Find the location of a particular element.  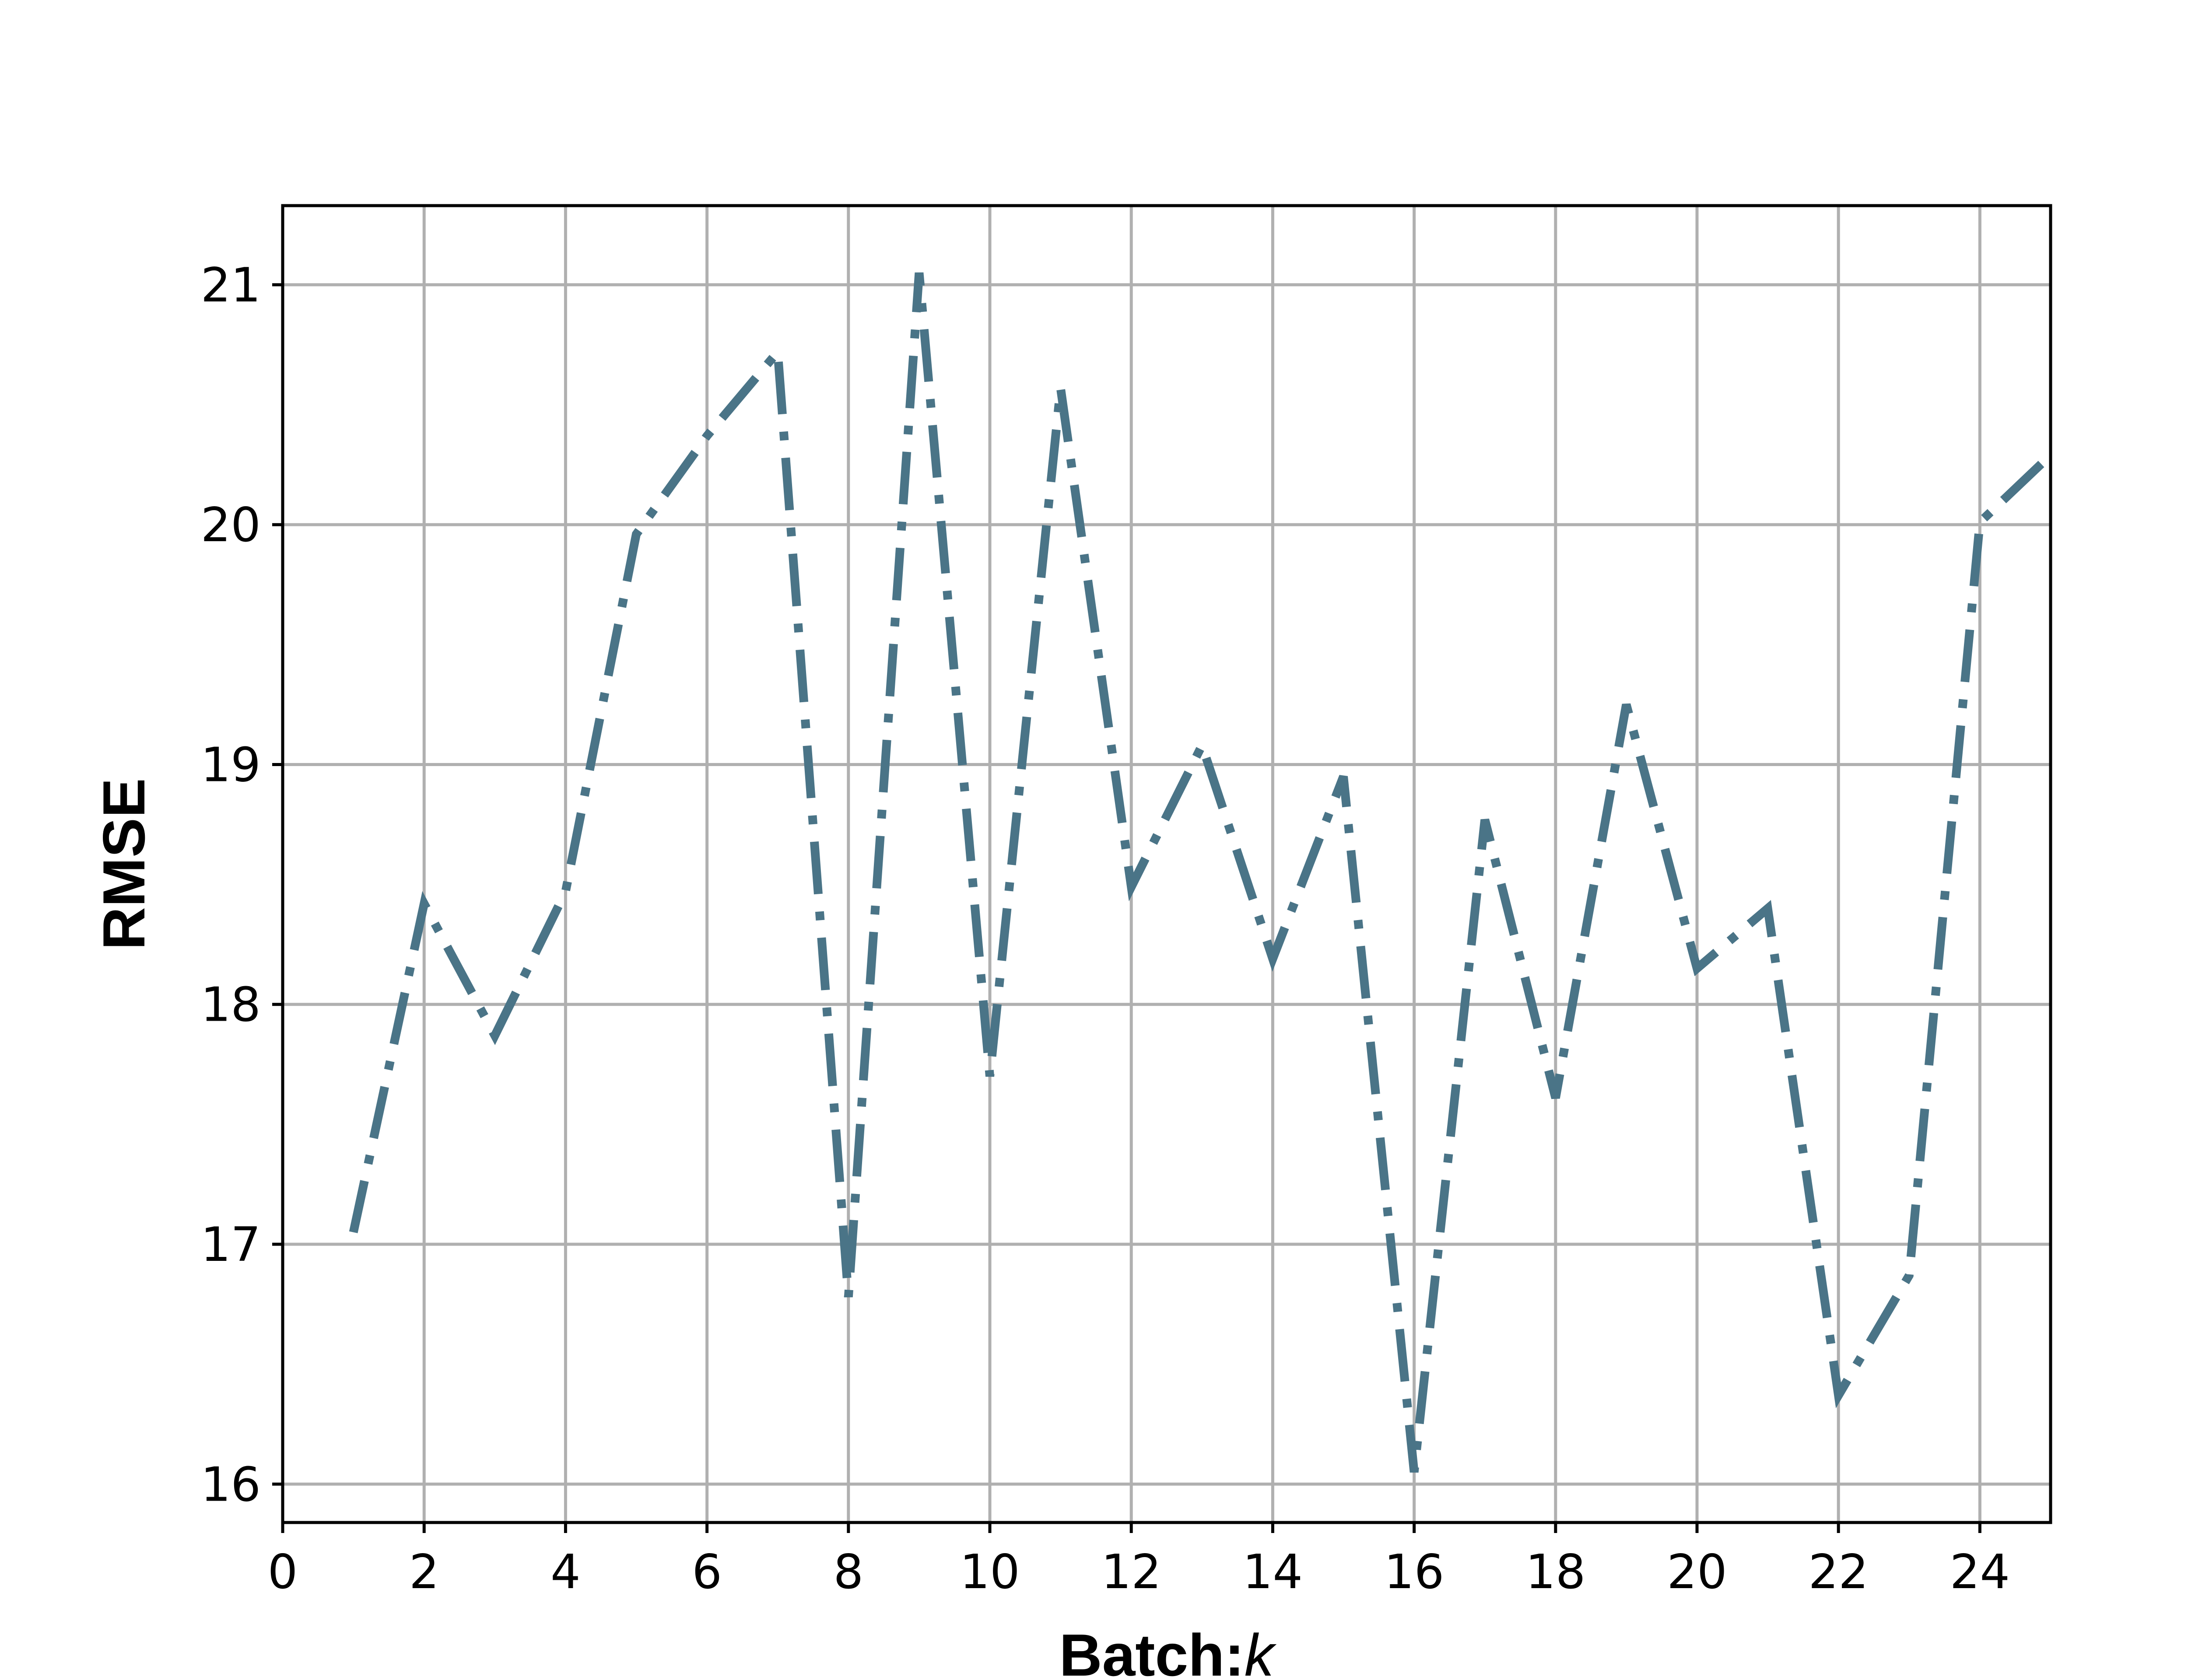

y-tick-label: 16 is located at coordinates (231, 1484).